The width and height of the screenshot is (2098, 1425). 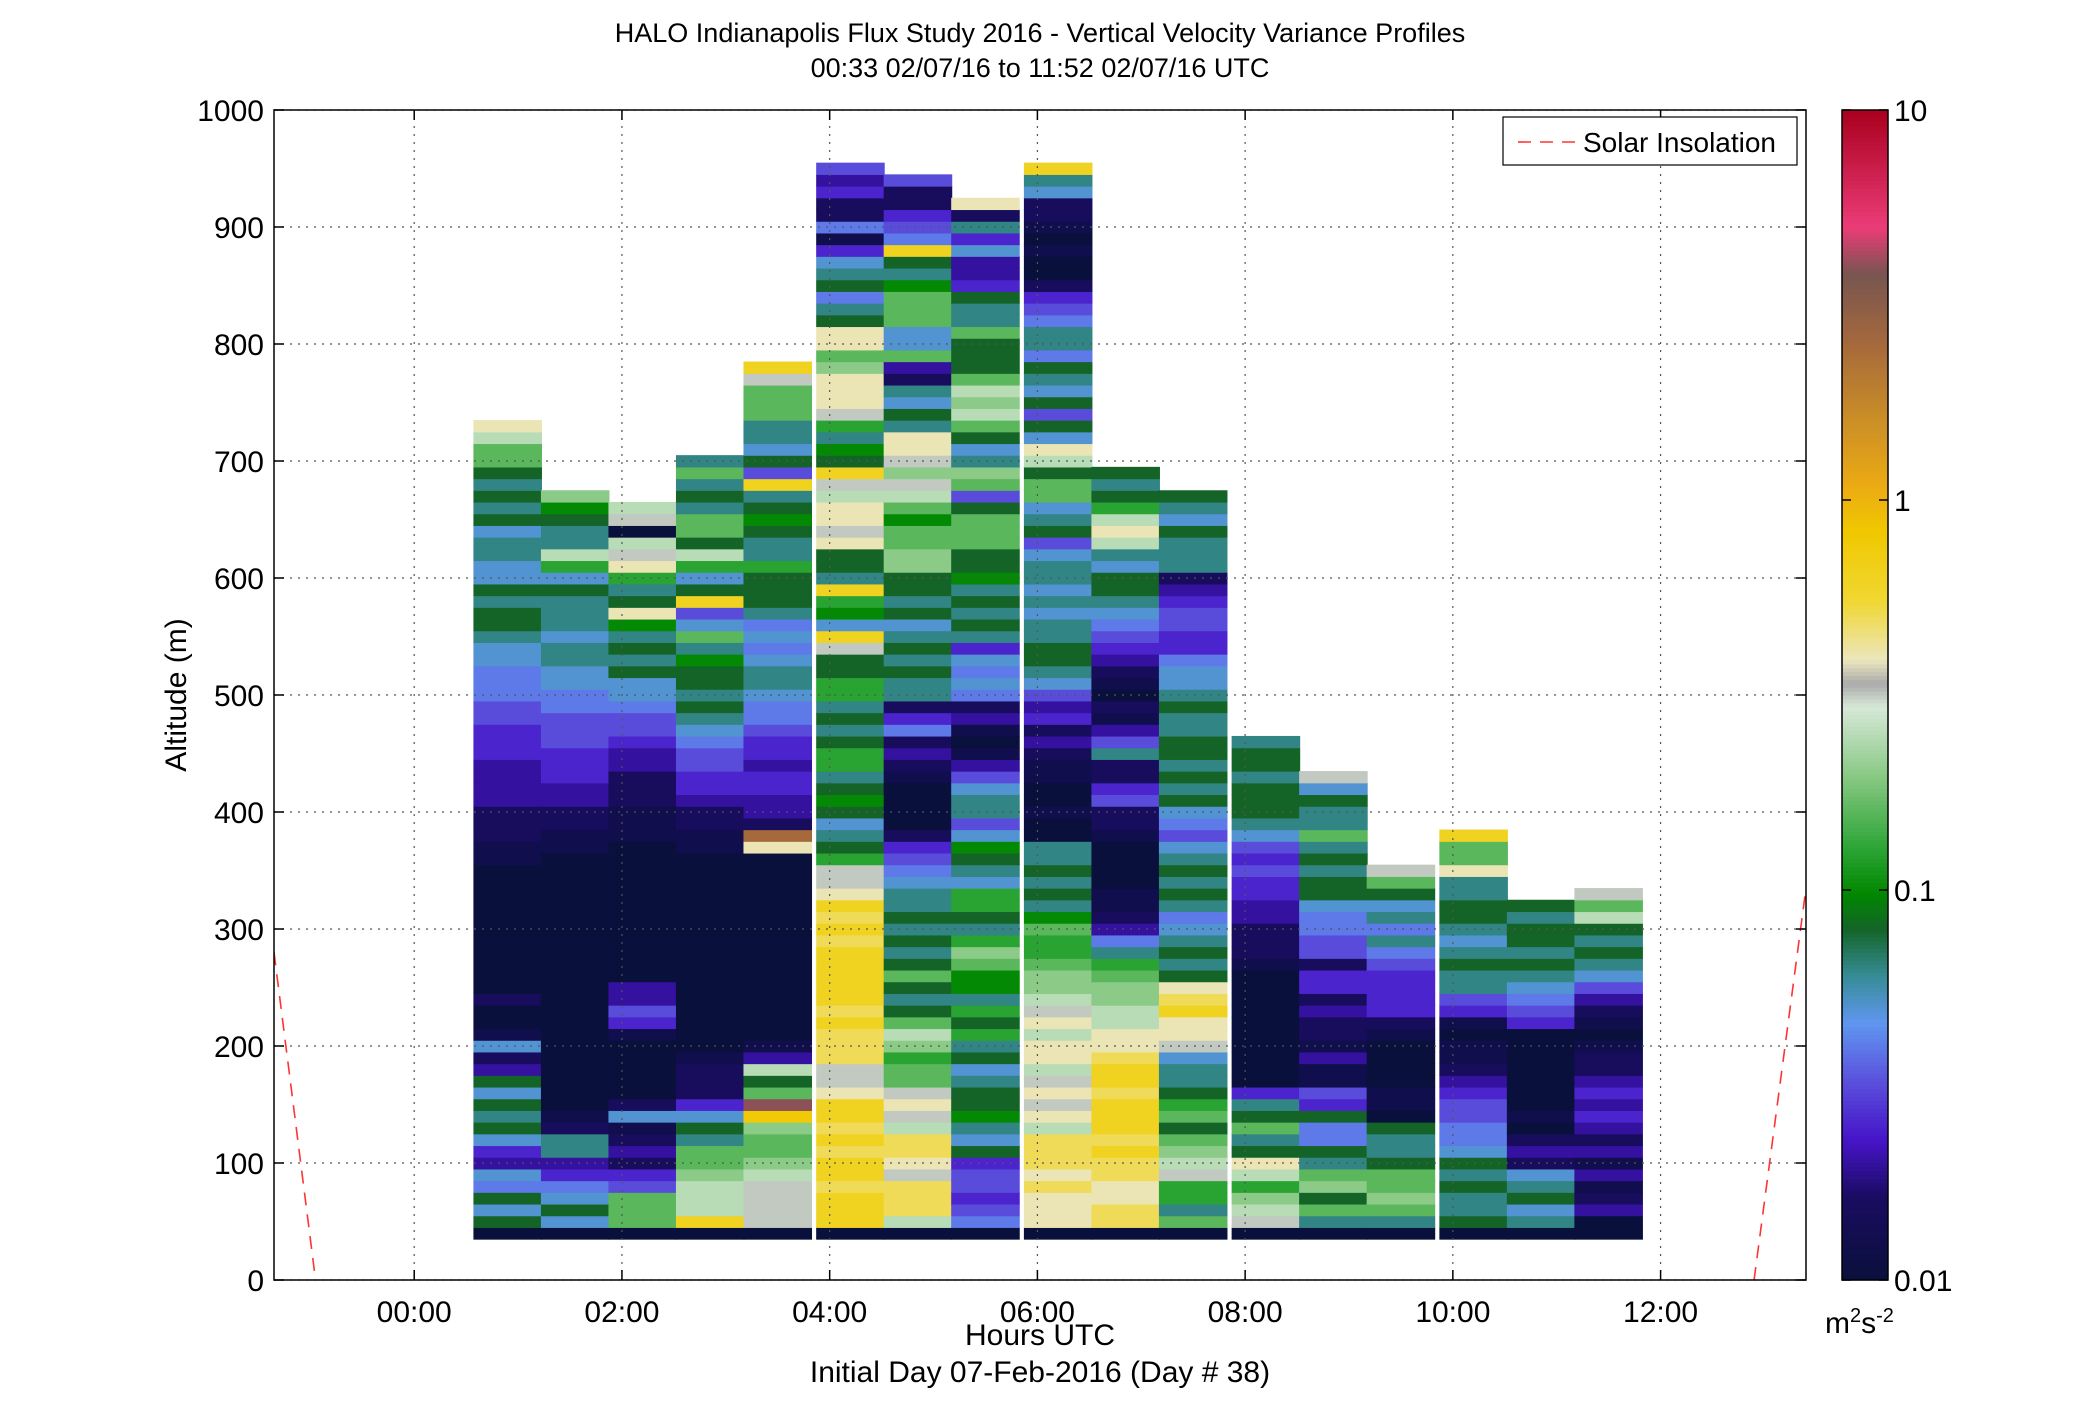 I want to click on y-tick-label: 800, so click(x=239, y=345).